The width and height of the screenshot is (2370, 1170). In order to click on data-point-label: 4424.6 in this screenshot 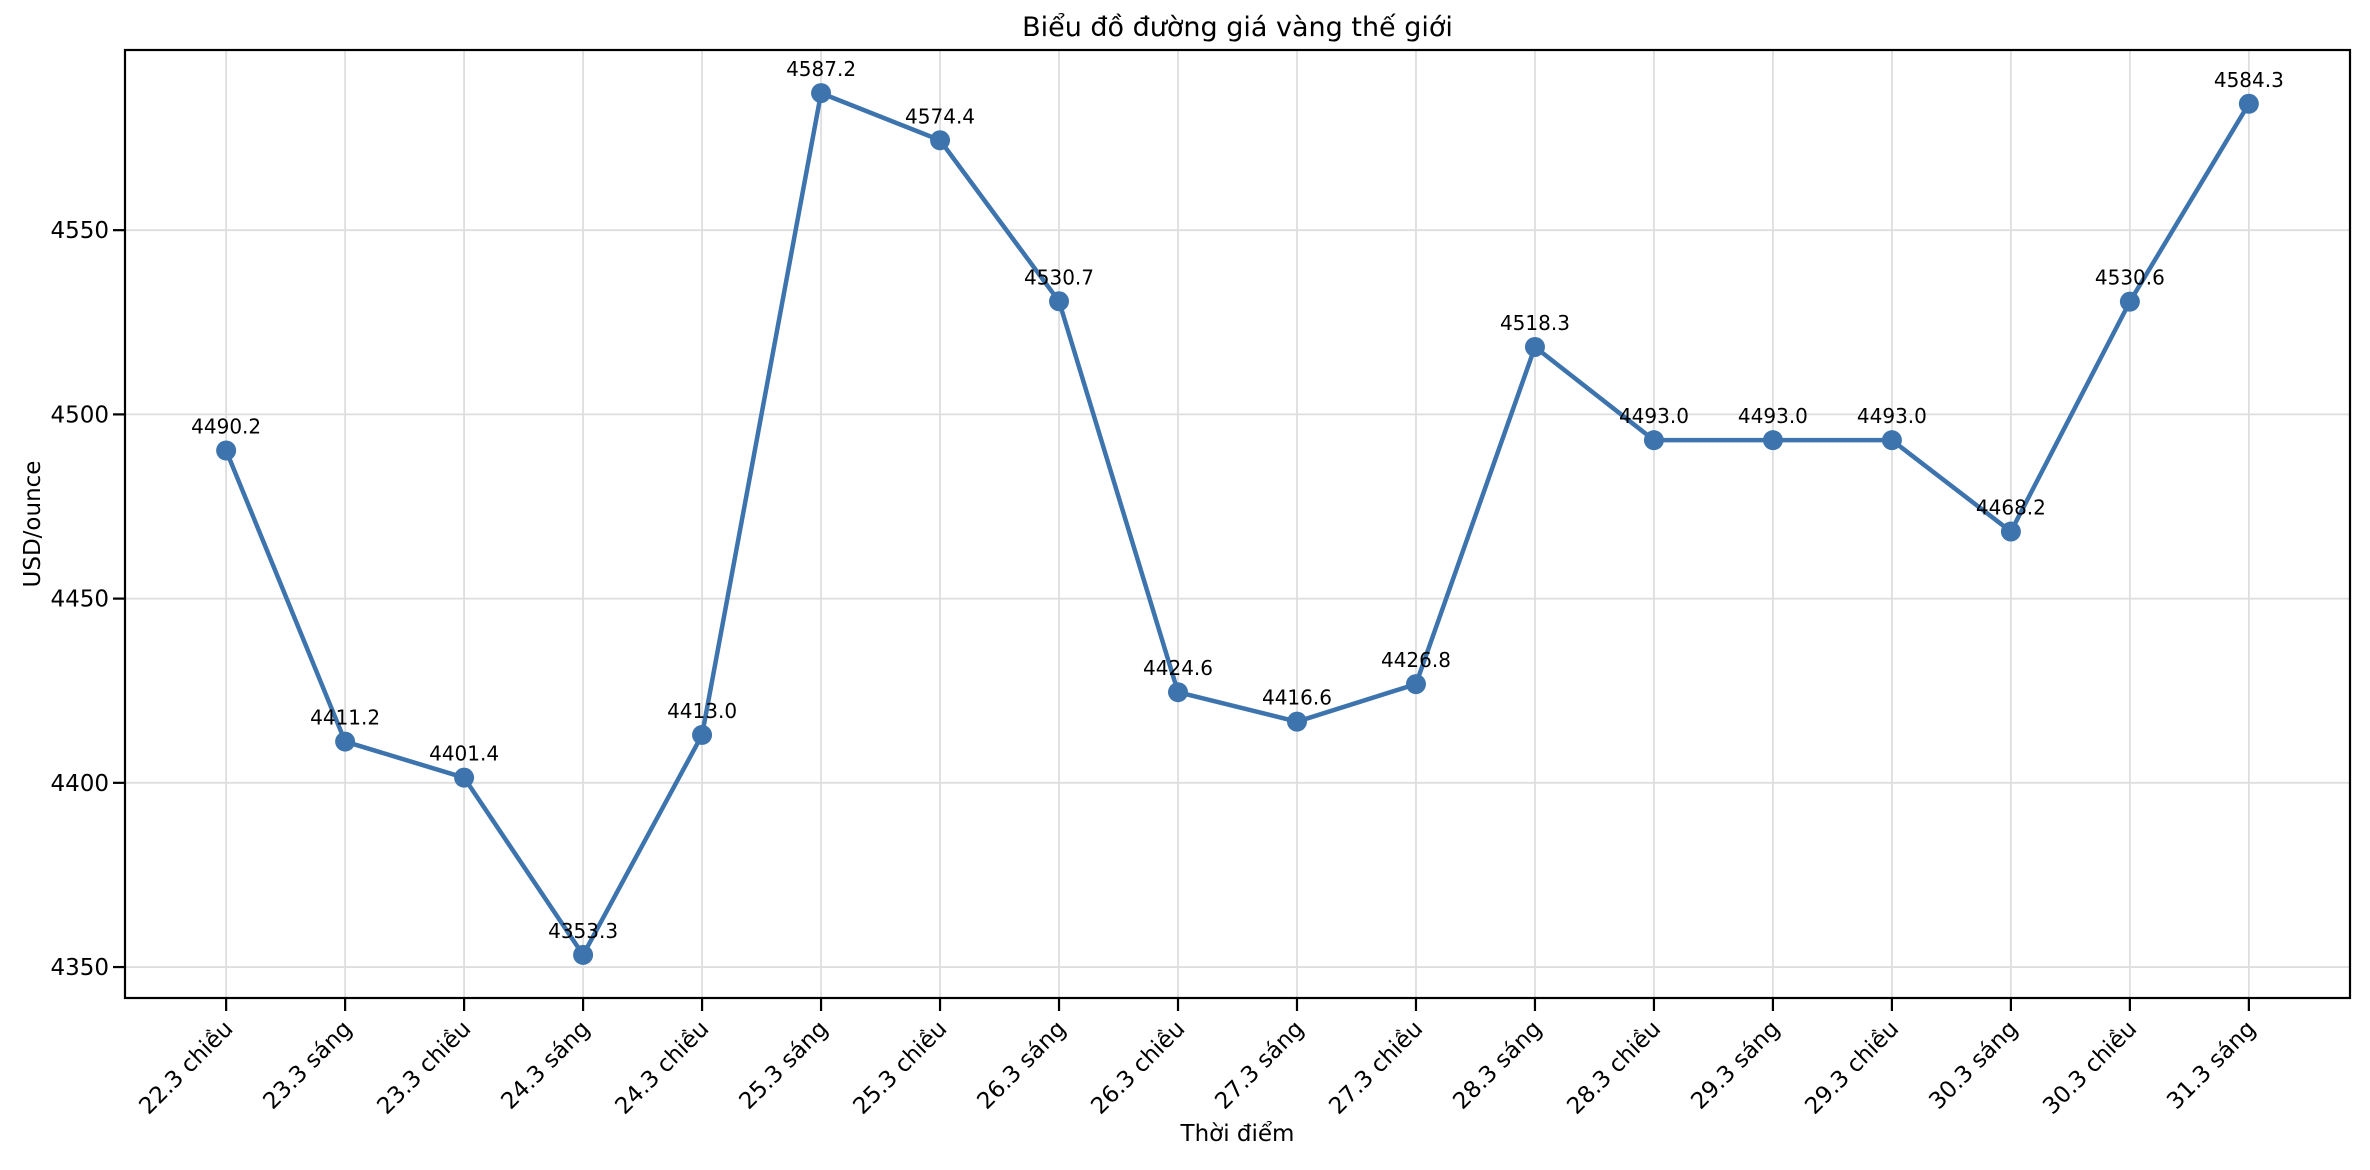, I will do `click(1178, 668)`.